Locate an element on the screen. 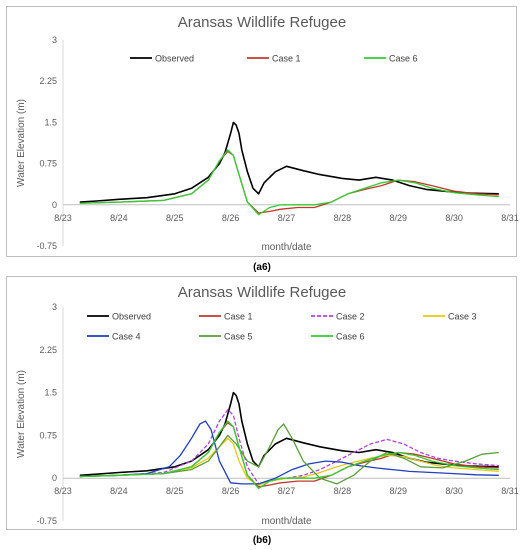 Image resolution: width=524 pixels, height=550 pixels. chart-b-x-tick-label: 8/26 is located at coordinates (231, 491).